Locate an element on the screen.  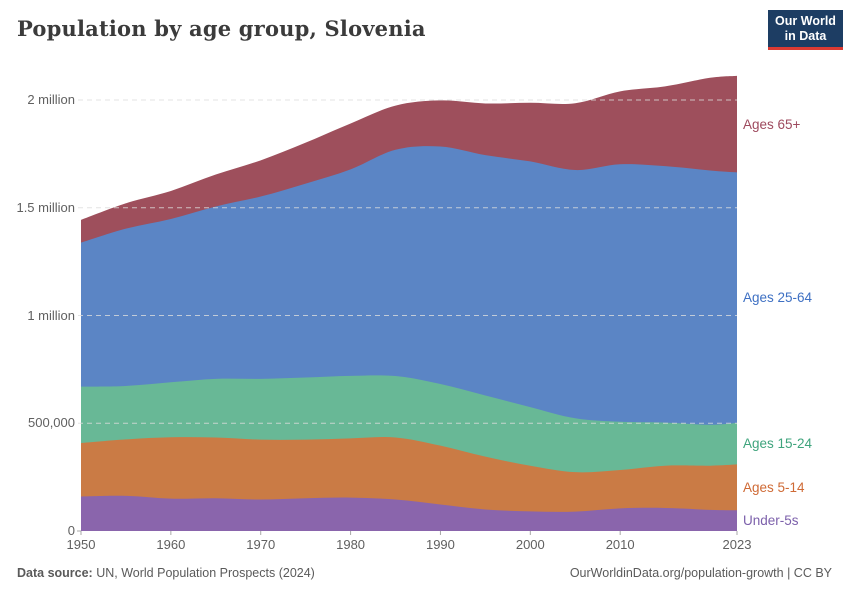
x-axis-tick-label: 2023 is located at coordinates (737, 544).